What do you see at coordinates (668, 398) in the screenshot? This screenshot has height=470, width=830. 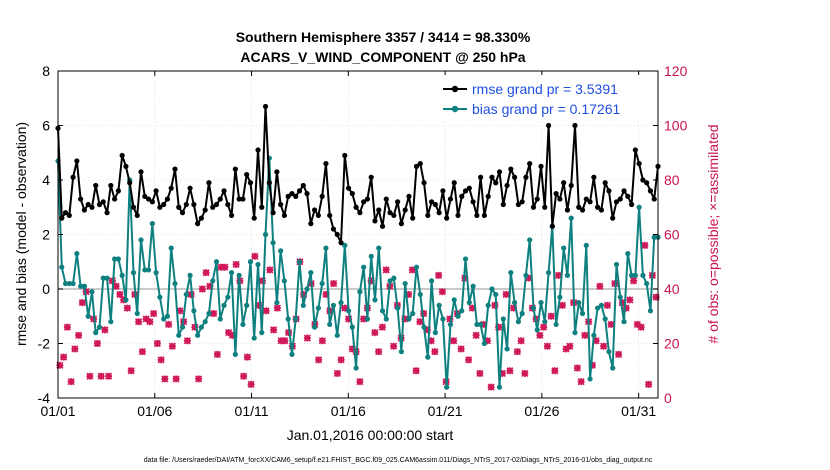 I see `y-right-tick-label: 0` at bounding box center [668, 398].